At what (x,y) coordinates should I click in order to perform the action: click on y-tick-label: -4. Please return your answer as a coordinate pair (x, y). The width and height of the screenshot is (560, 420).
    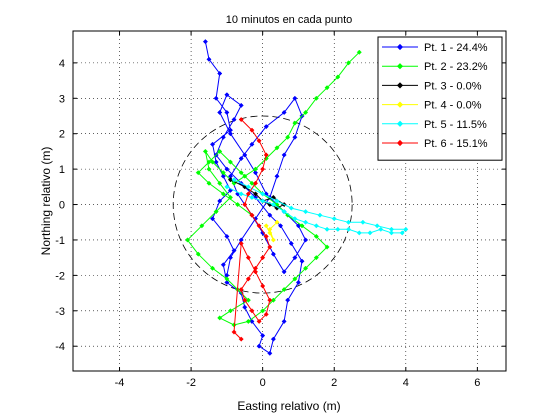
    Looking at the image, I should click on (60, 347).